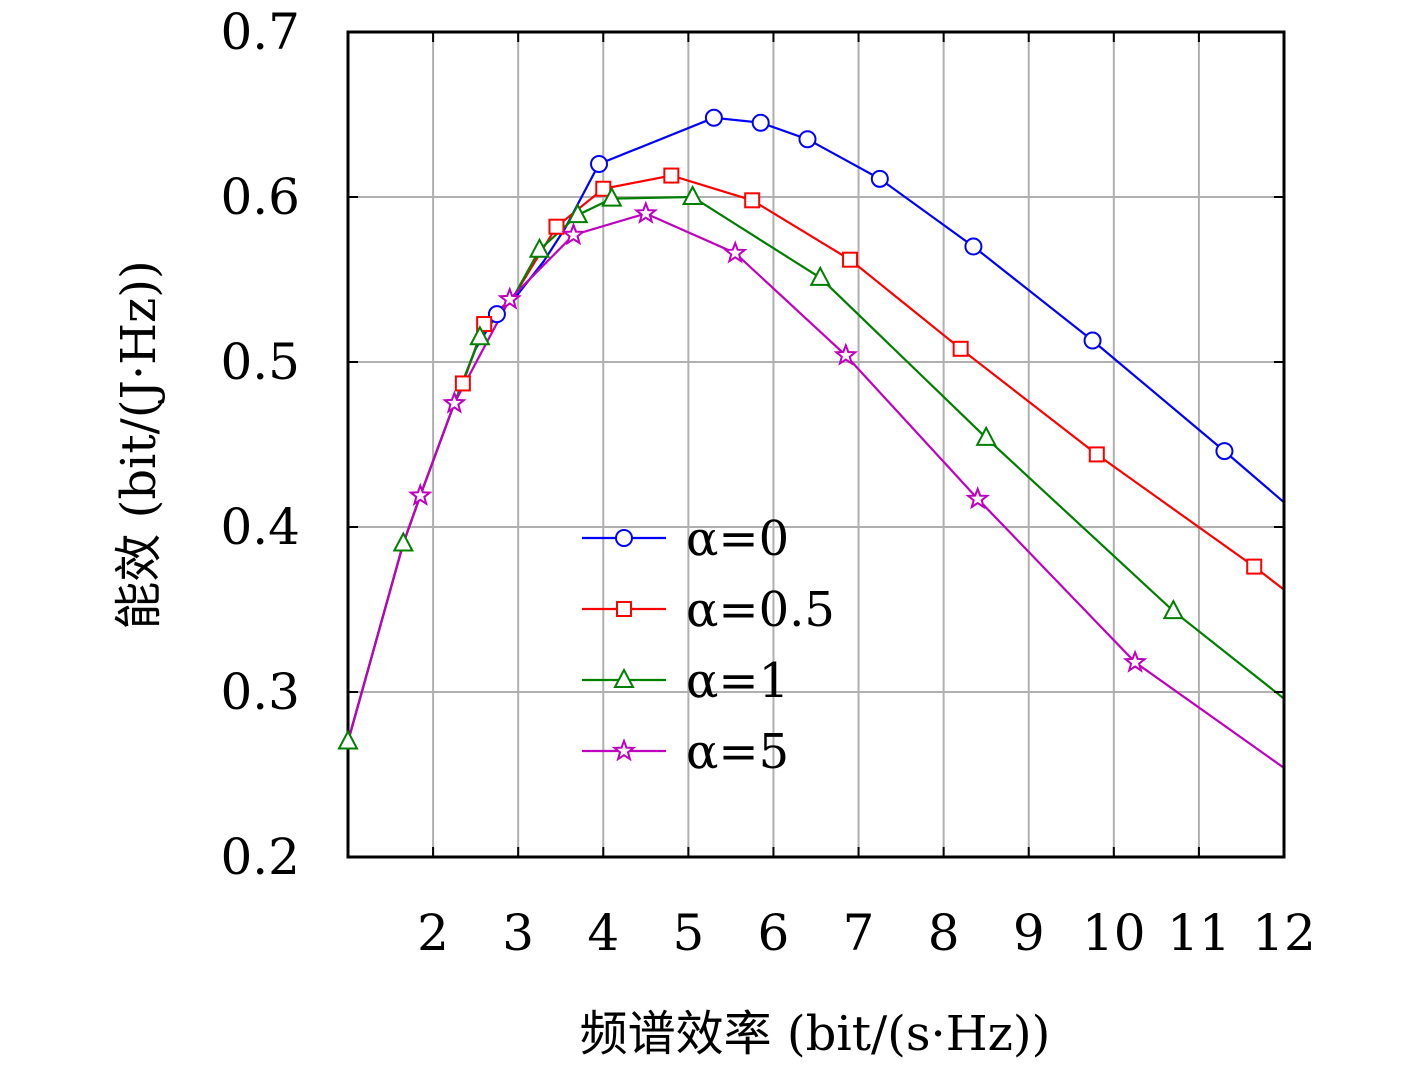 This screenshot has height=1077, width=1417. I want to click on y-tick-label: 0.6, so click(260, 197).